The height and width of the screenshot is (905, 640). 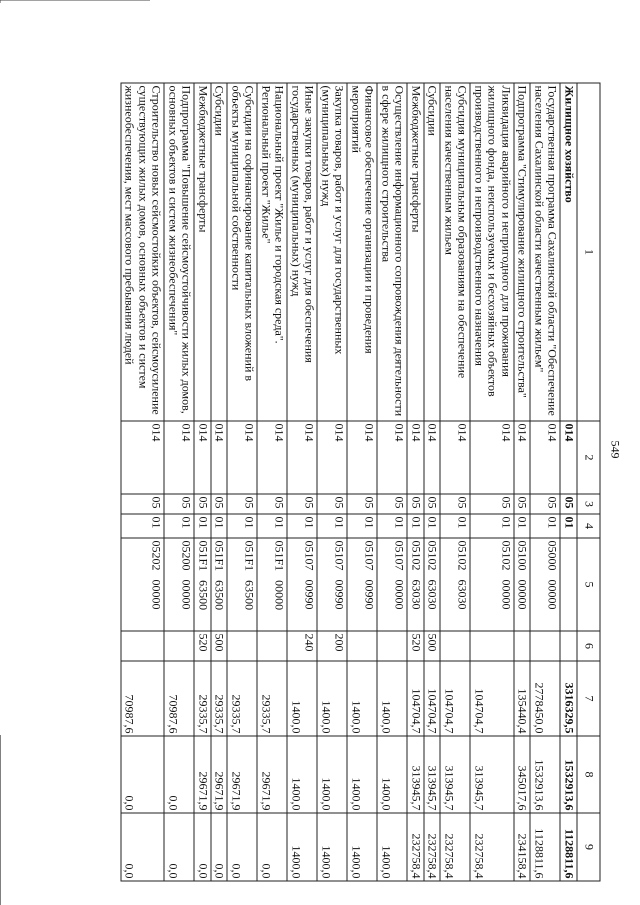 What do you see at coordinates (179, 584) in the screenshot?
I see `target-article-code: 05200 00000` at bounding box center [179, 584].